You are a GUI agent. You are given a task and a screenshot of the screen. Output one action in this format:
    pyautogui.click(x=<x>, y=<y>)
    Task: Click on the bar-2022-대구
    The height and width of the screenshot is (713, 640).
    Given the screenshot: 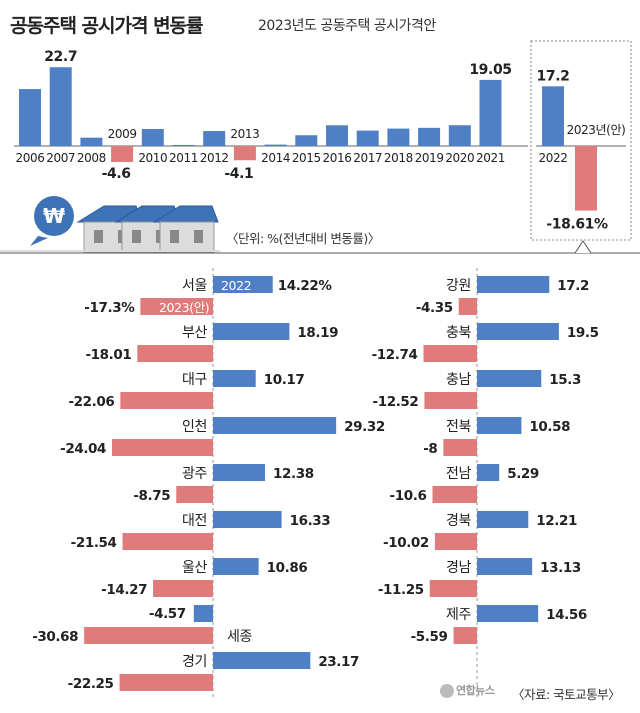 What is the action you would take?
    pyautogui.click(x=234, y=378)
    